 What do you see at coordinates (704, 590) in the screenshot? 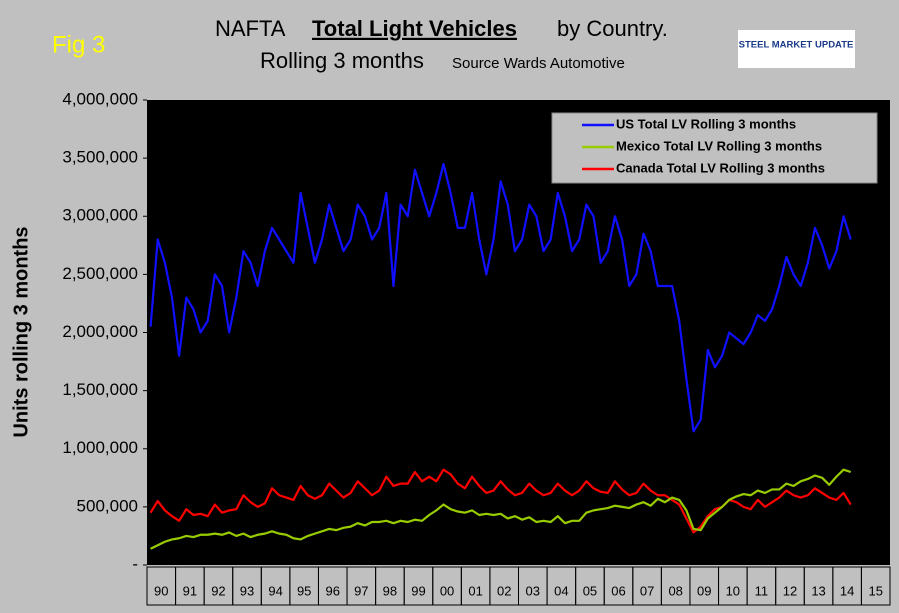
I see `x-tick-label: 09` at bounding box center [704, 590].